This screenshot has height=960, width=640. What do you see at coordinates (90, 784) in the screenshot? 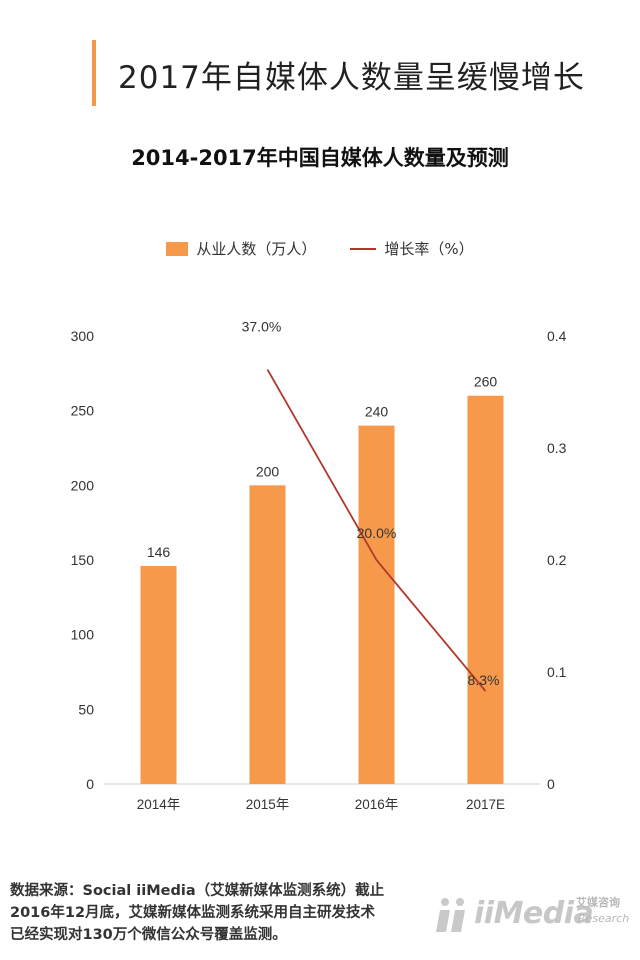
I see `y-left-tick-label: 0` at bounding box center [90, 784].